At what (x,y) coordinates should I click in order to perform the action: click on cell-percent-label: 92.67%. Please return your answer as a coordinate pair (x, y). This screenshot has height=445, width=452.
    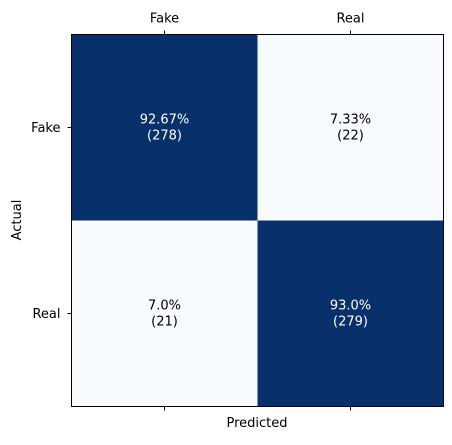
    Looking at the image, I should click on (165, 120).